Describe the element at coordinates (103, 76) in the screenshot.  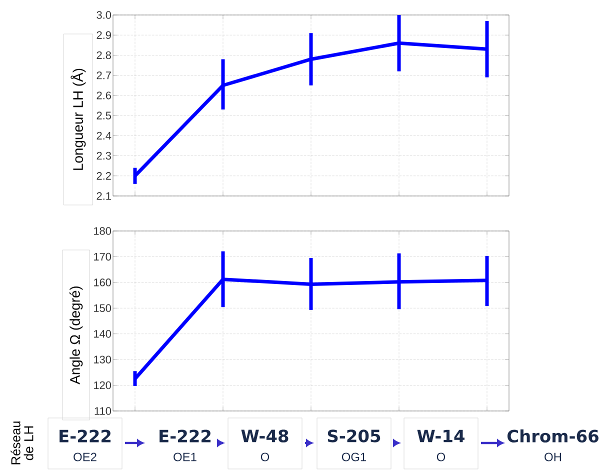
I see `y-tick-label: 2.7` at that location.